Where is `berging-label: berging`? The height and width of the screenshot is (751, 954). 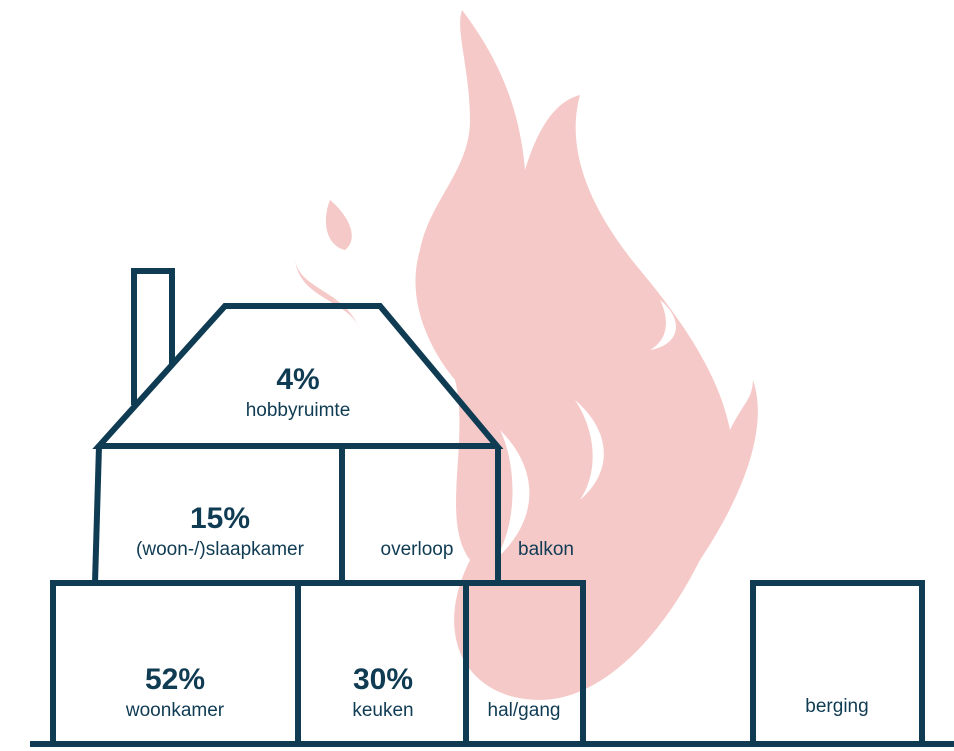 berging-label: berging is located at coordinates (836, 706).